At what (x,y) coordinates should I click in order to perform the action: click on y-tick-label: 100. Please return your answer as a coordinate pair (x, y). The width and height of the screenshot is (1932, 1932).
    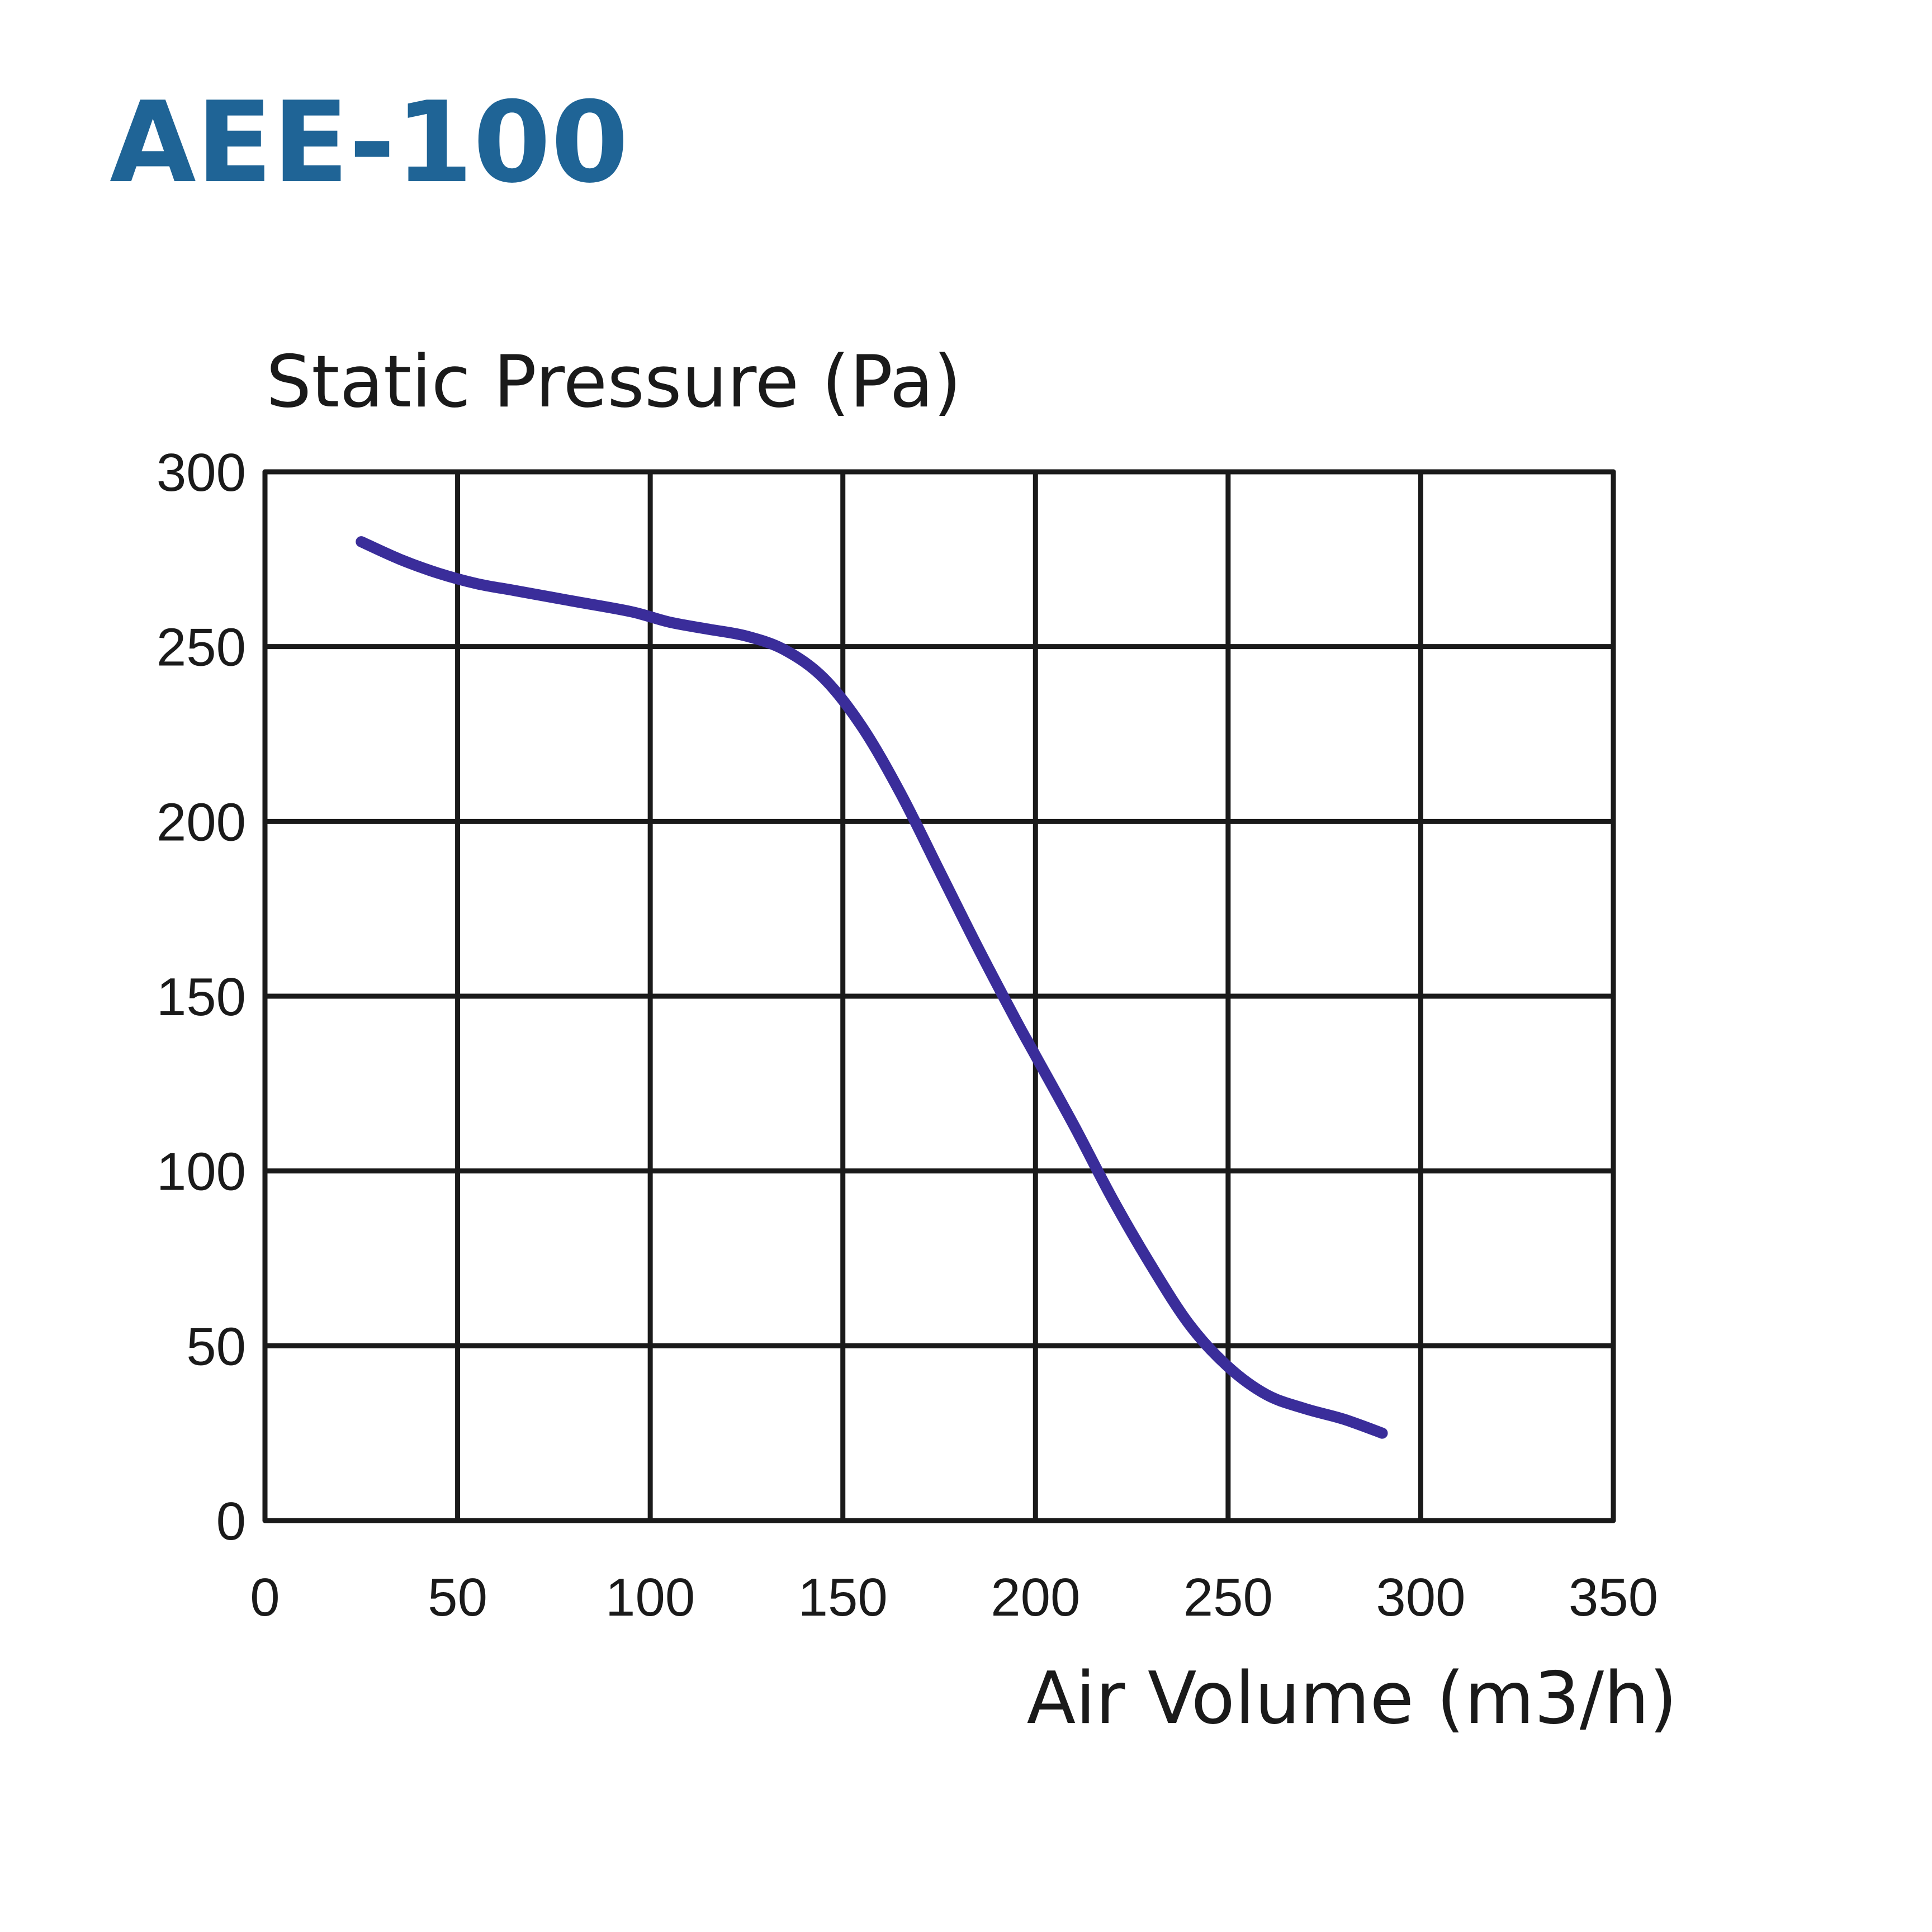
    Looking at the image, I should click on (201, 1172).